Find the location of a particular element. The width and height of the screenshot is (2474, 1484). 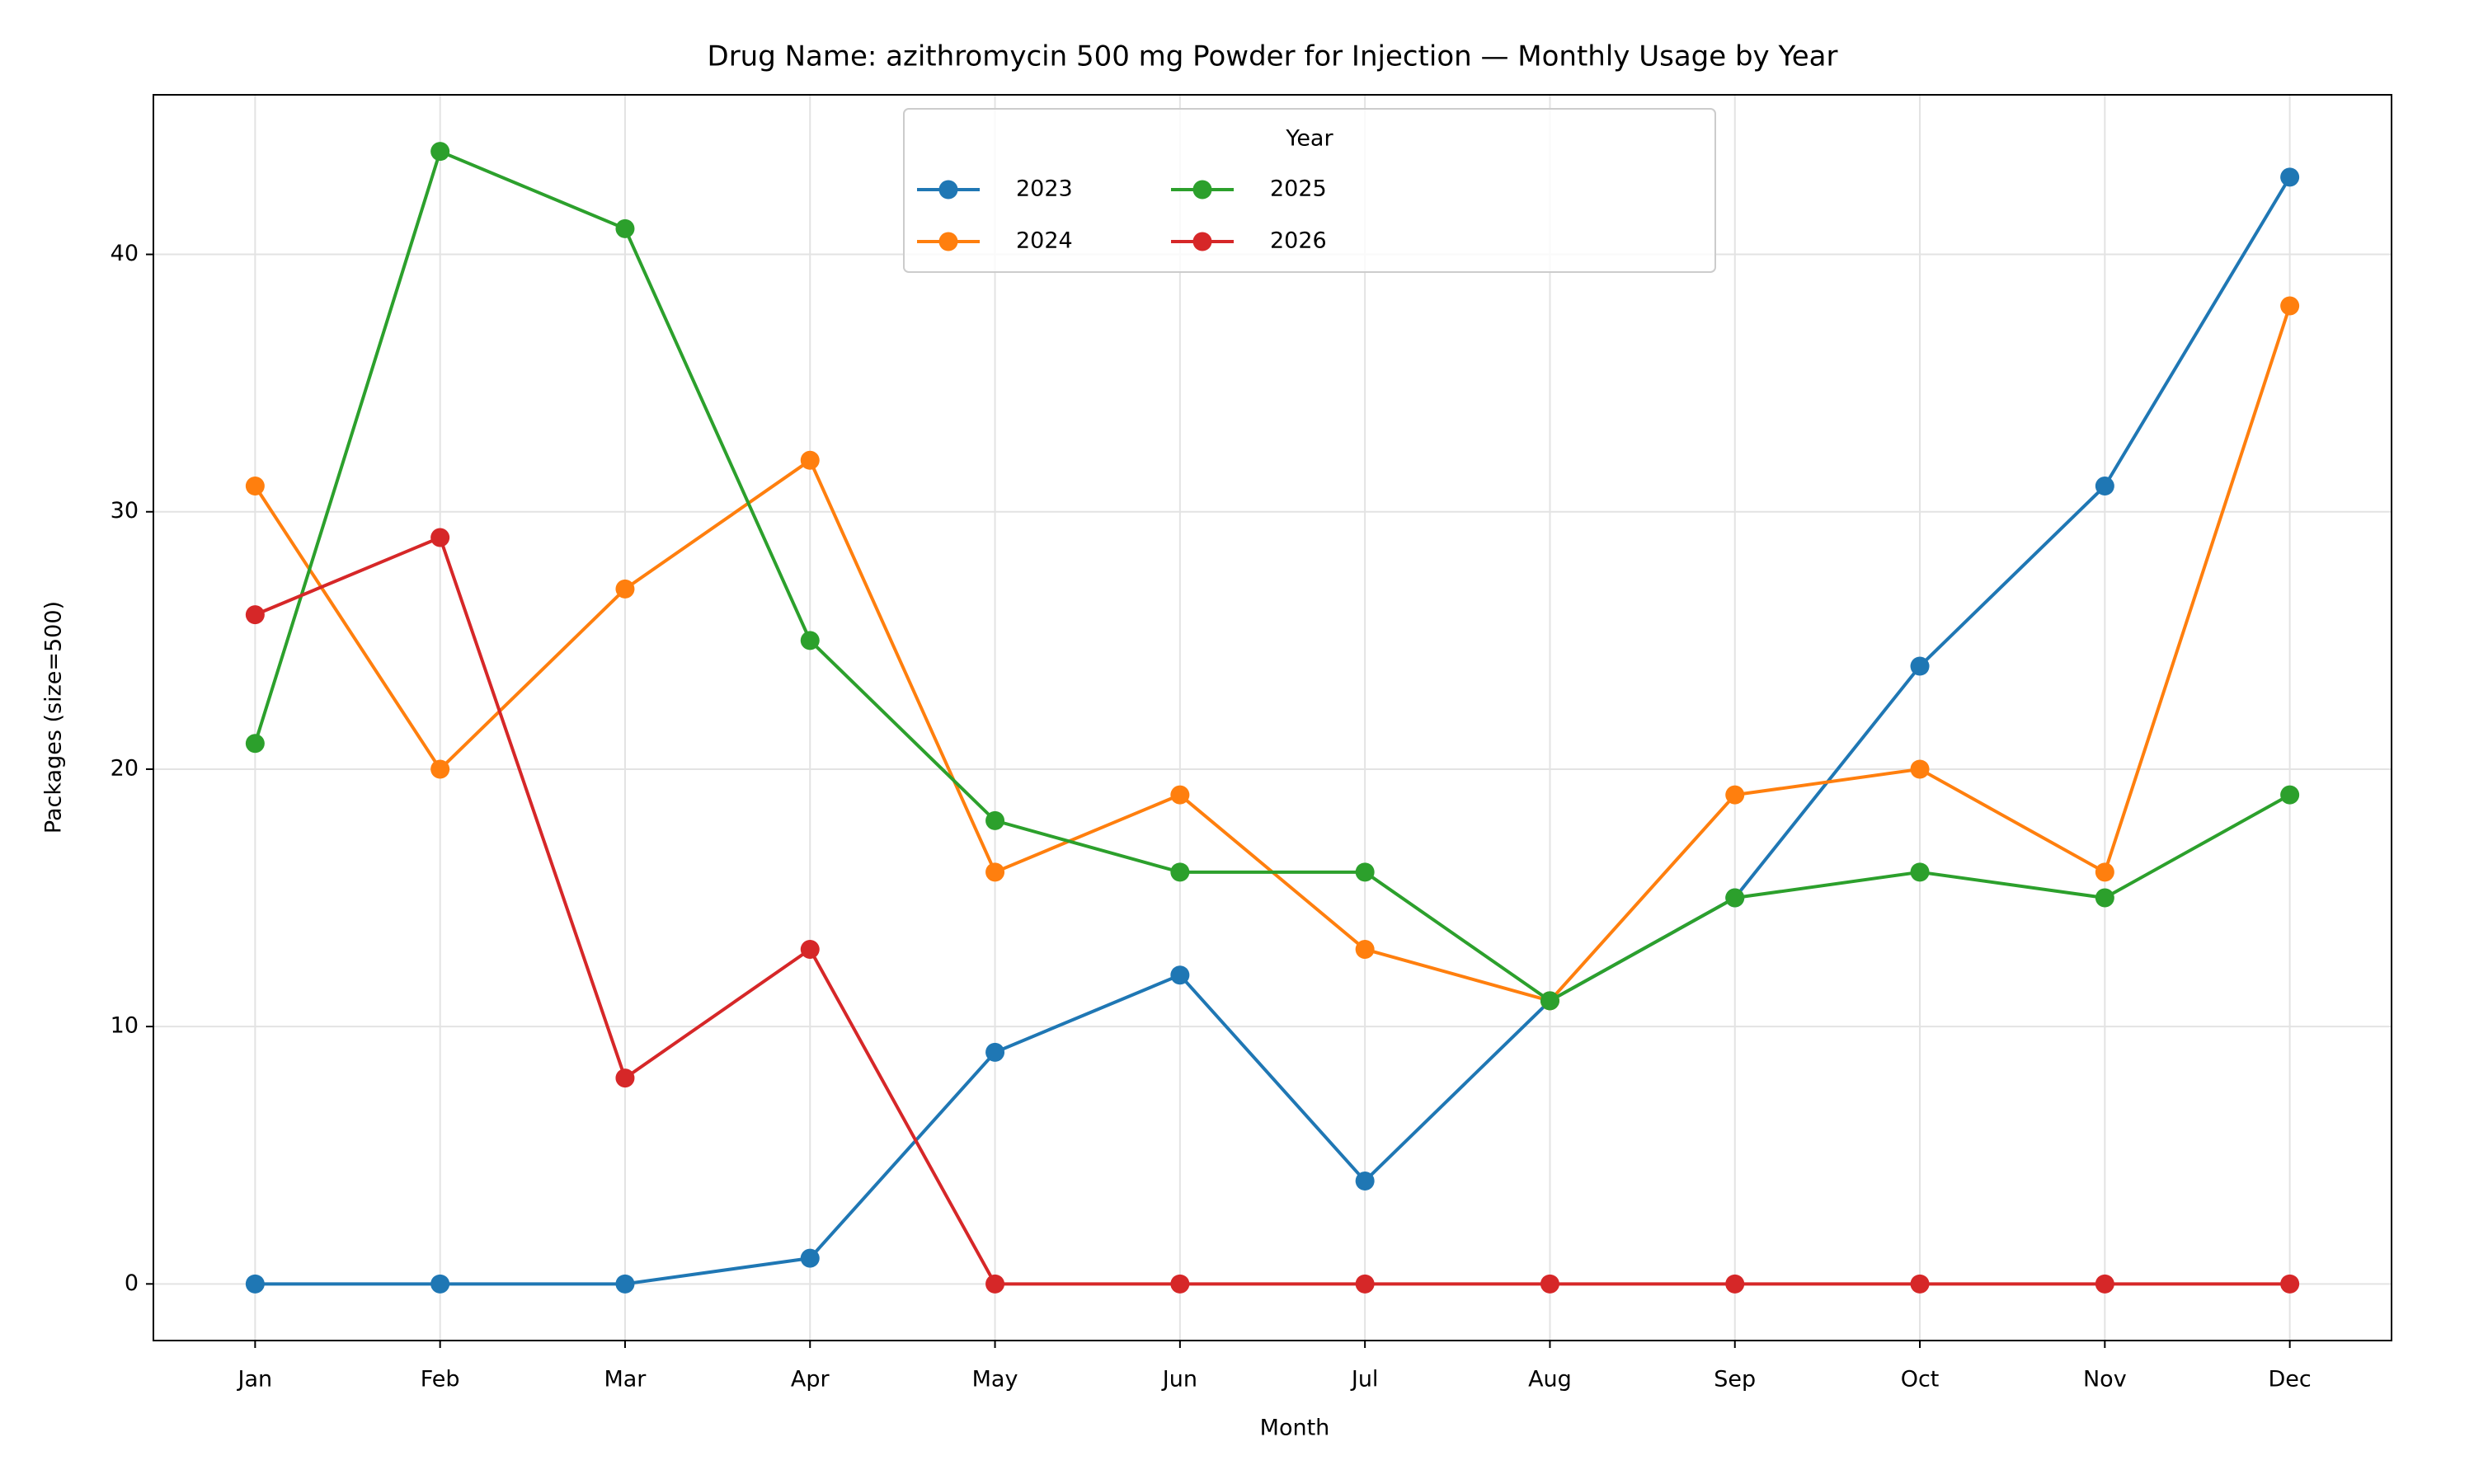

y-axis-label: Packages (size=500) is located at coordinates (54, 717).